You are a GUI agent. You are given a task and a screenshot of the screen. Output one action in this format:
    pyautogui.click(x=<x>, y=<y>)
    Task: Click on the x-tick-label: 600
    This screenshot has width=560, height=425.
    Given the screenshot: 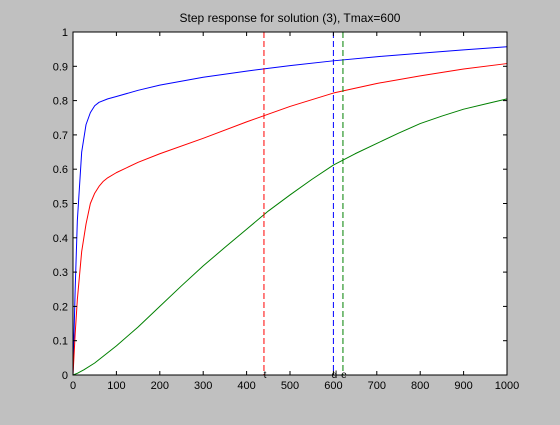 What is the action you would take?
    pyautogui.click(x=333, y=386)
    